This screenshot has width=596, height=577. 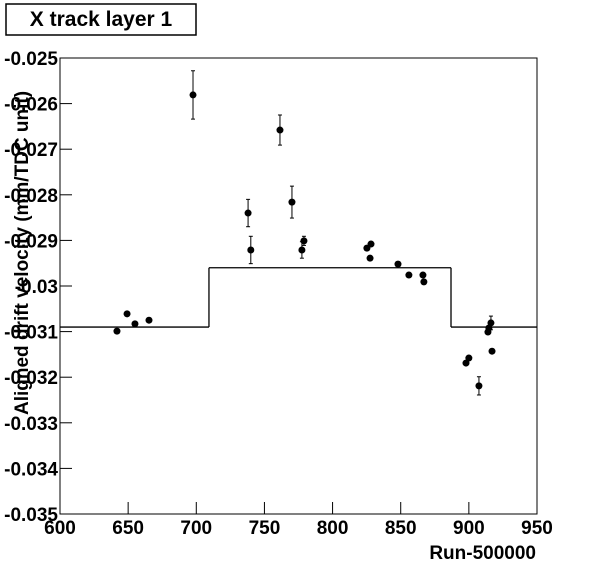 What do you see at coordinates (31, 241) in the screenshot?
I see `y-tick-label: -0.029` at bounding box center [31, 241].